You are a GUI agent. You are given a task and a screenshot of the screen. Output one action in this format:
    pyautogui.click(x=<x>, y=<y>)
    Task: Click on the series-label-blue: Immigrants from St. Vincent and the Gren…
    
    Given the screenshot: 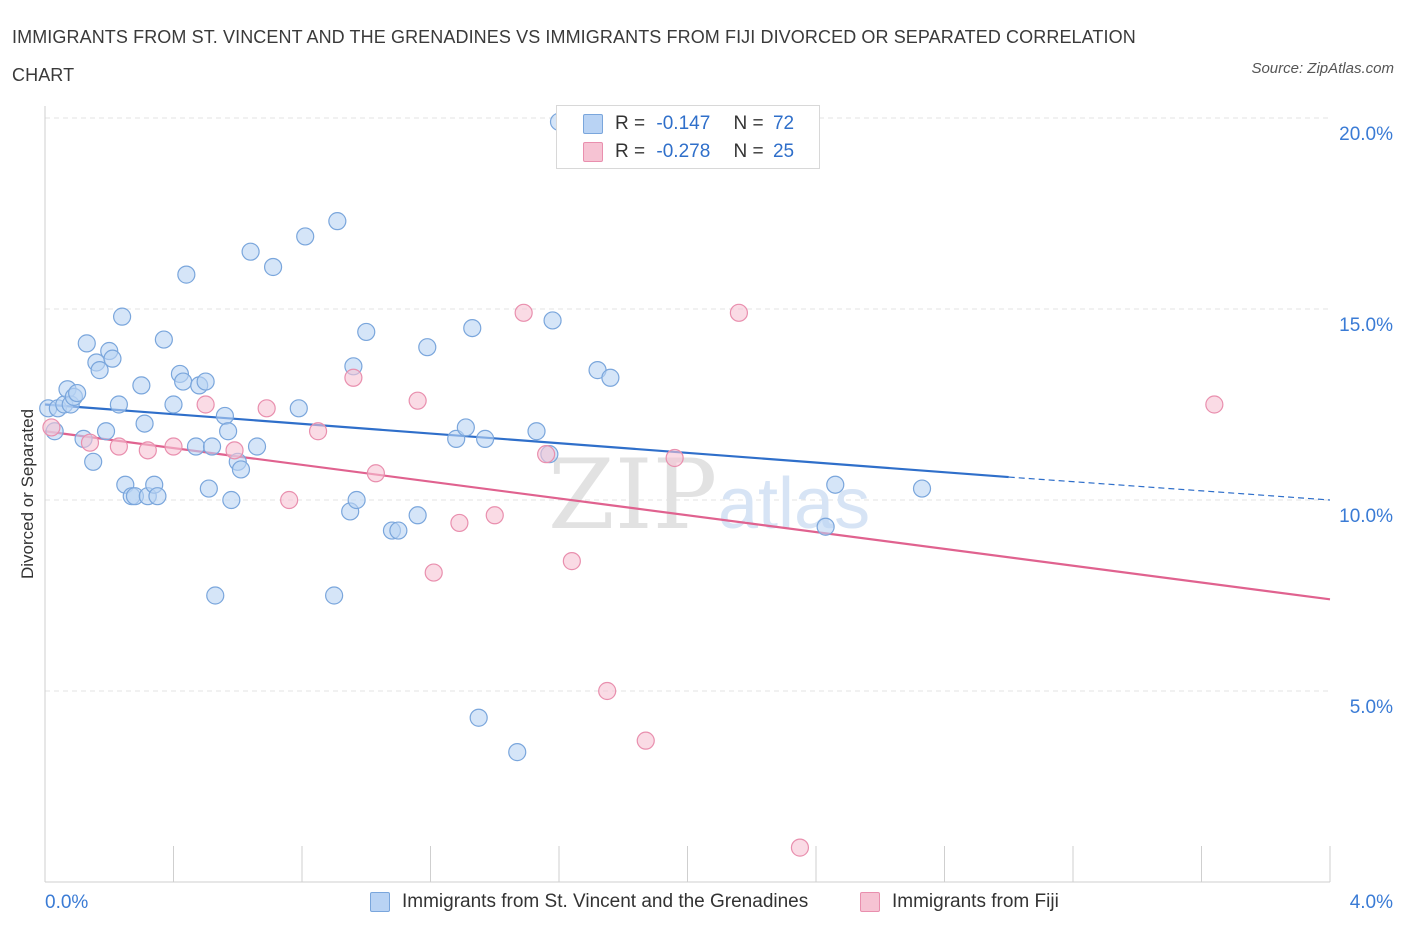 What is the action you would take?
    pyautogui.click(x=605, y=901)
    